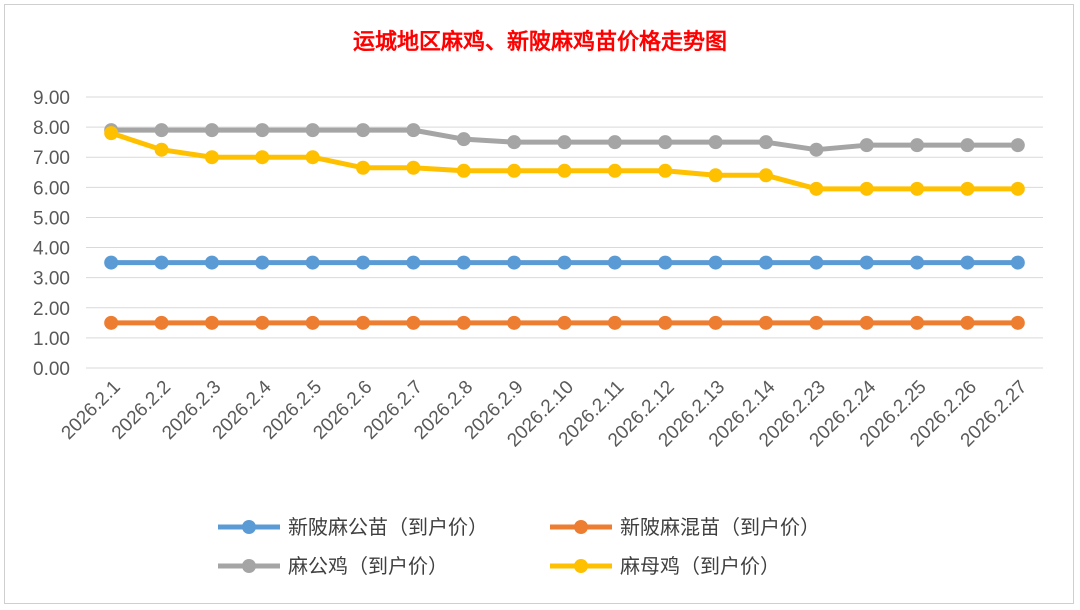 The image size is (1080, 610). I want to click on legend-label: 麻公鸡（到户价）, so click(368, 566).